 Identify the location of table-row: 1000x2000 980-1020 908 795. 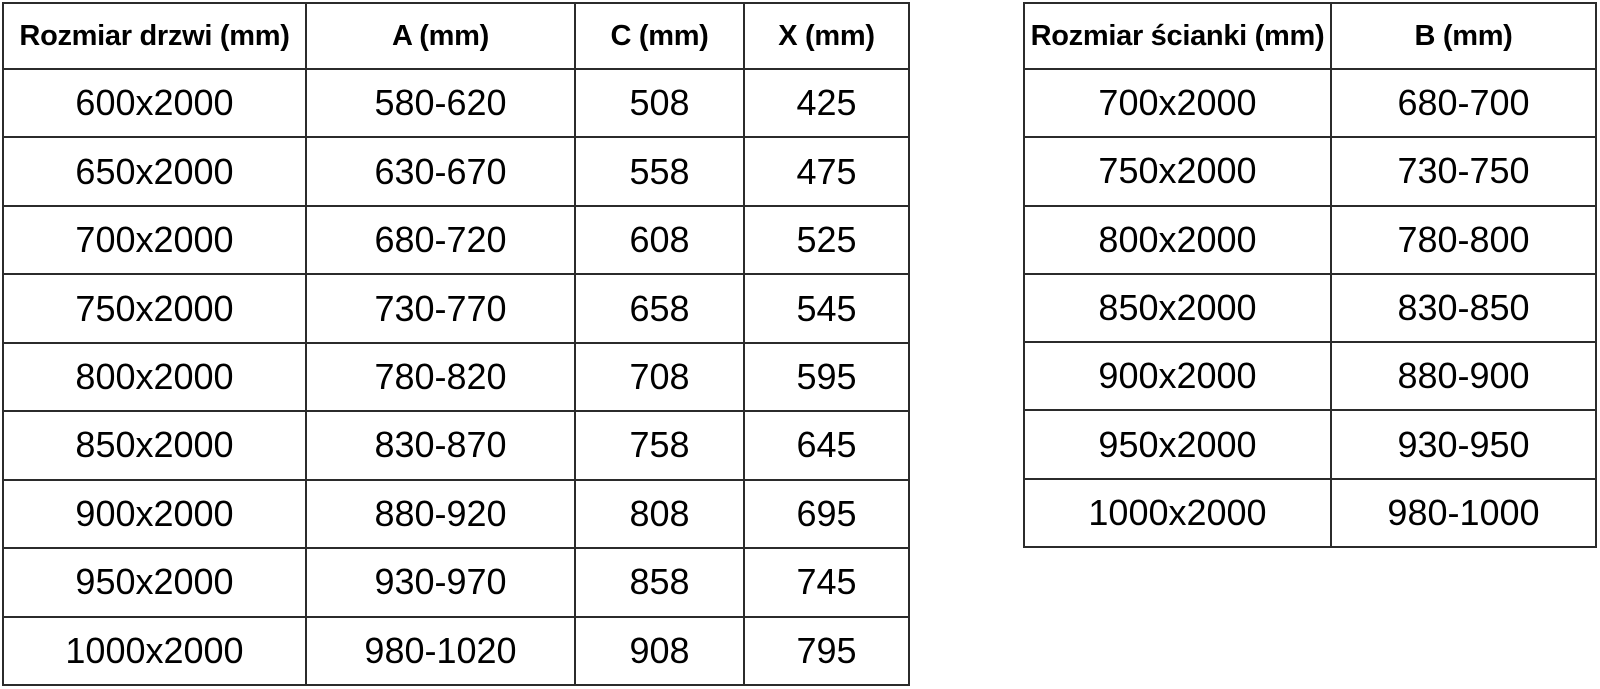
(456, 650).